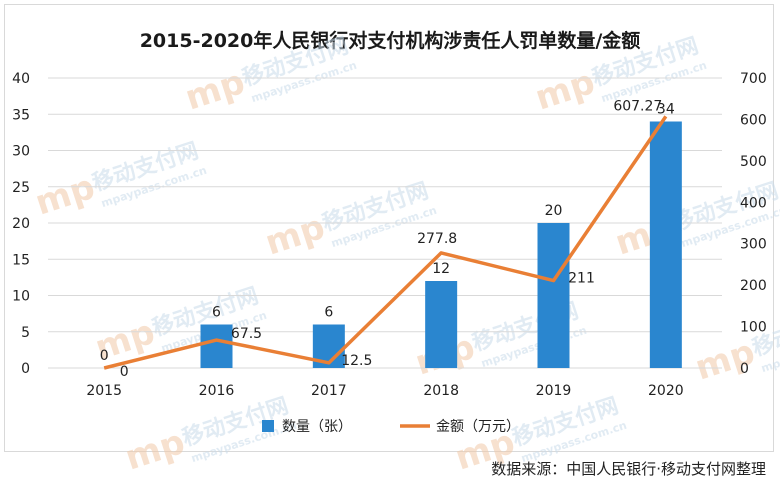 This screenshot has height=487, width=780. Describe the element at coordinates (665, 244) in the screenshot. I see `bar-2020` at that location.